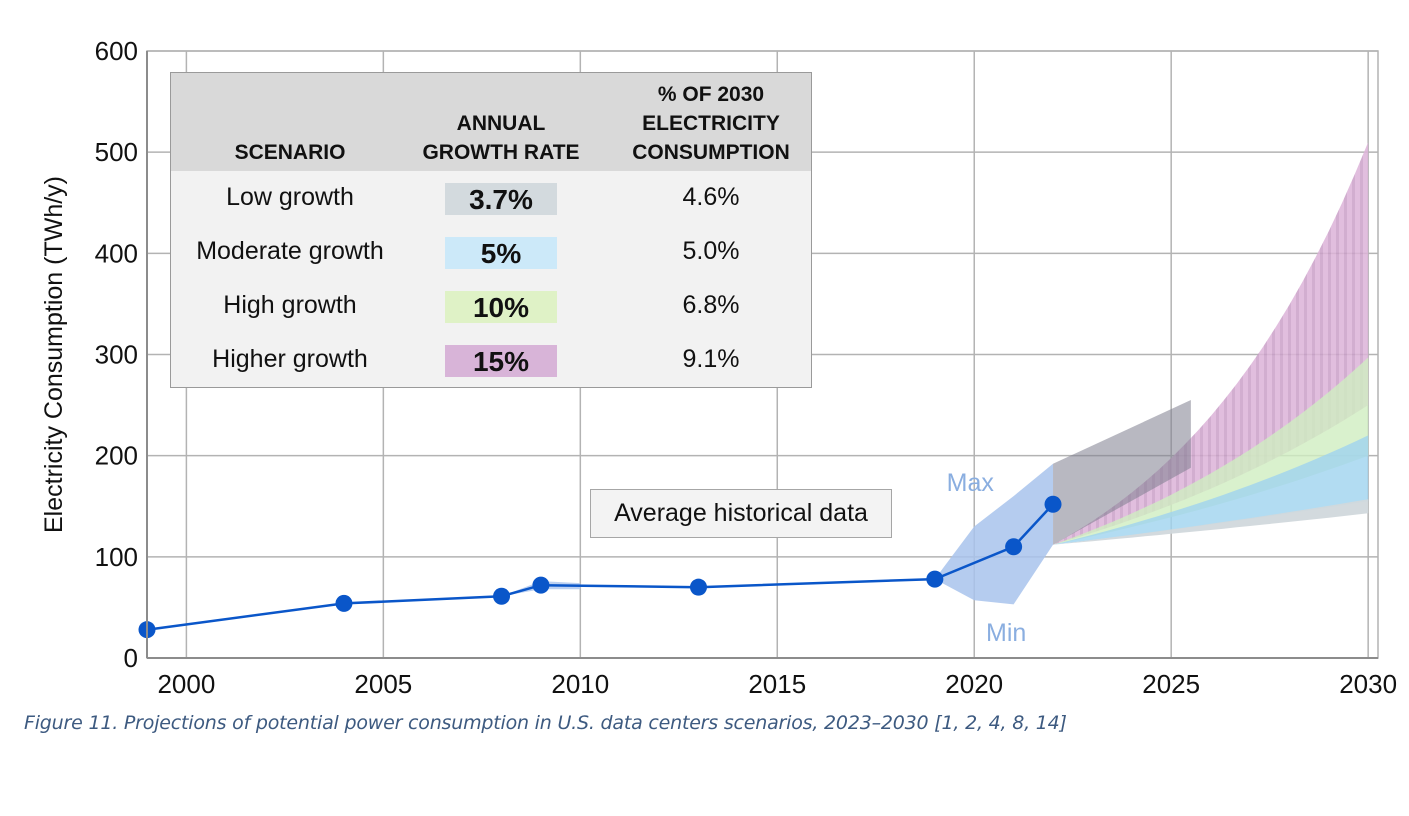 This screenshot has width=1409, height=816. Describe the element at coordinates (501, 253) in the screenshot. I see `growth-rate-badge: 5%` at that location.